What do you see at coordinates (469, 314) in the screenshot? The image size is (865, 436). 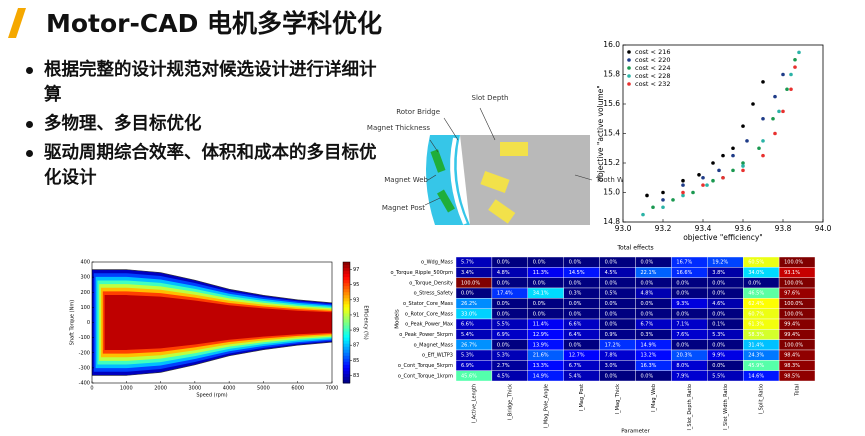 I see `cell-label: 33.0%` at bounding box center [469, 314].